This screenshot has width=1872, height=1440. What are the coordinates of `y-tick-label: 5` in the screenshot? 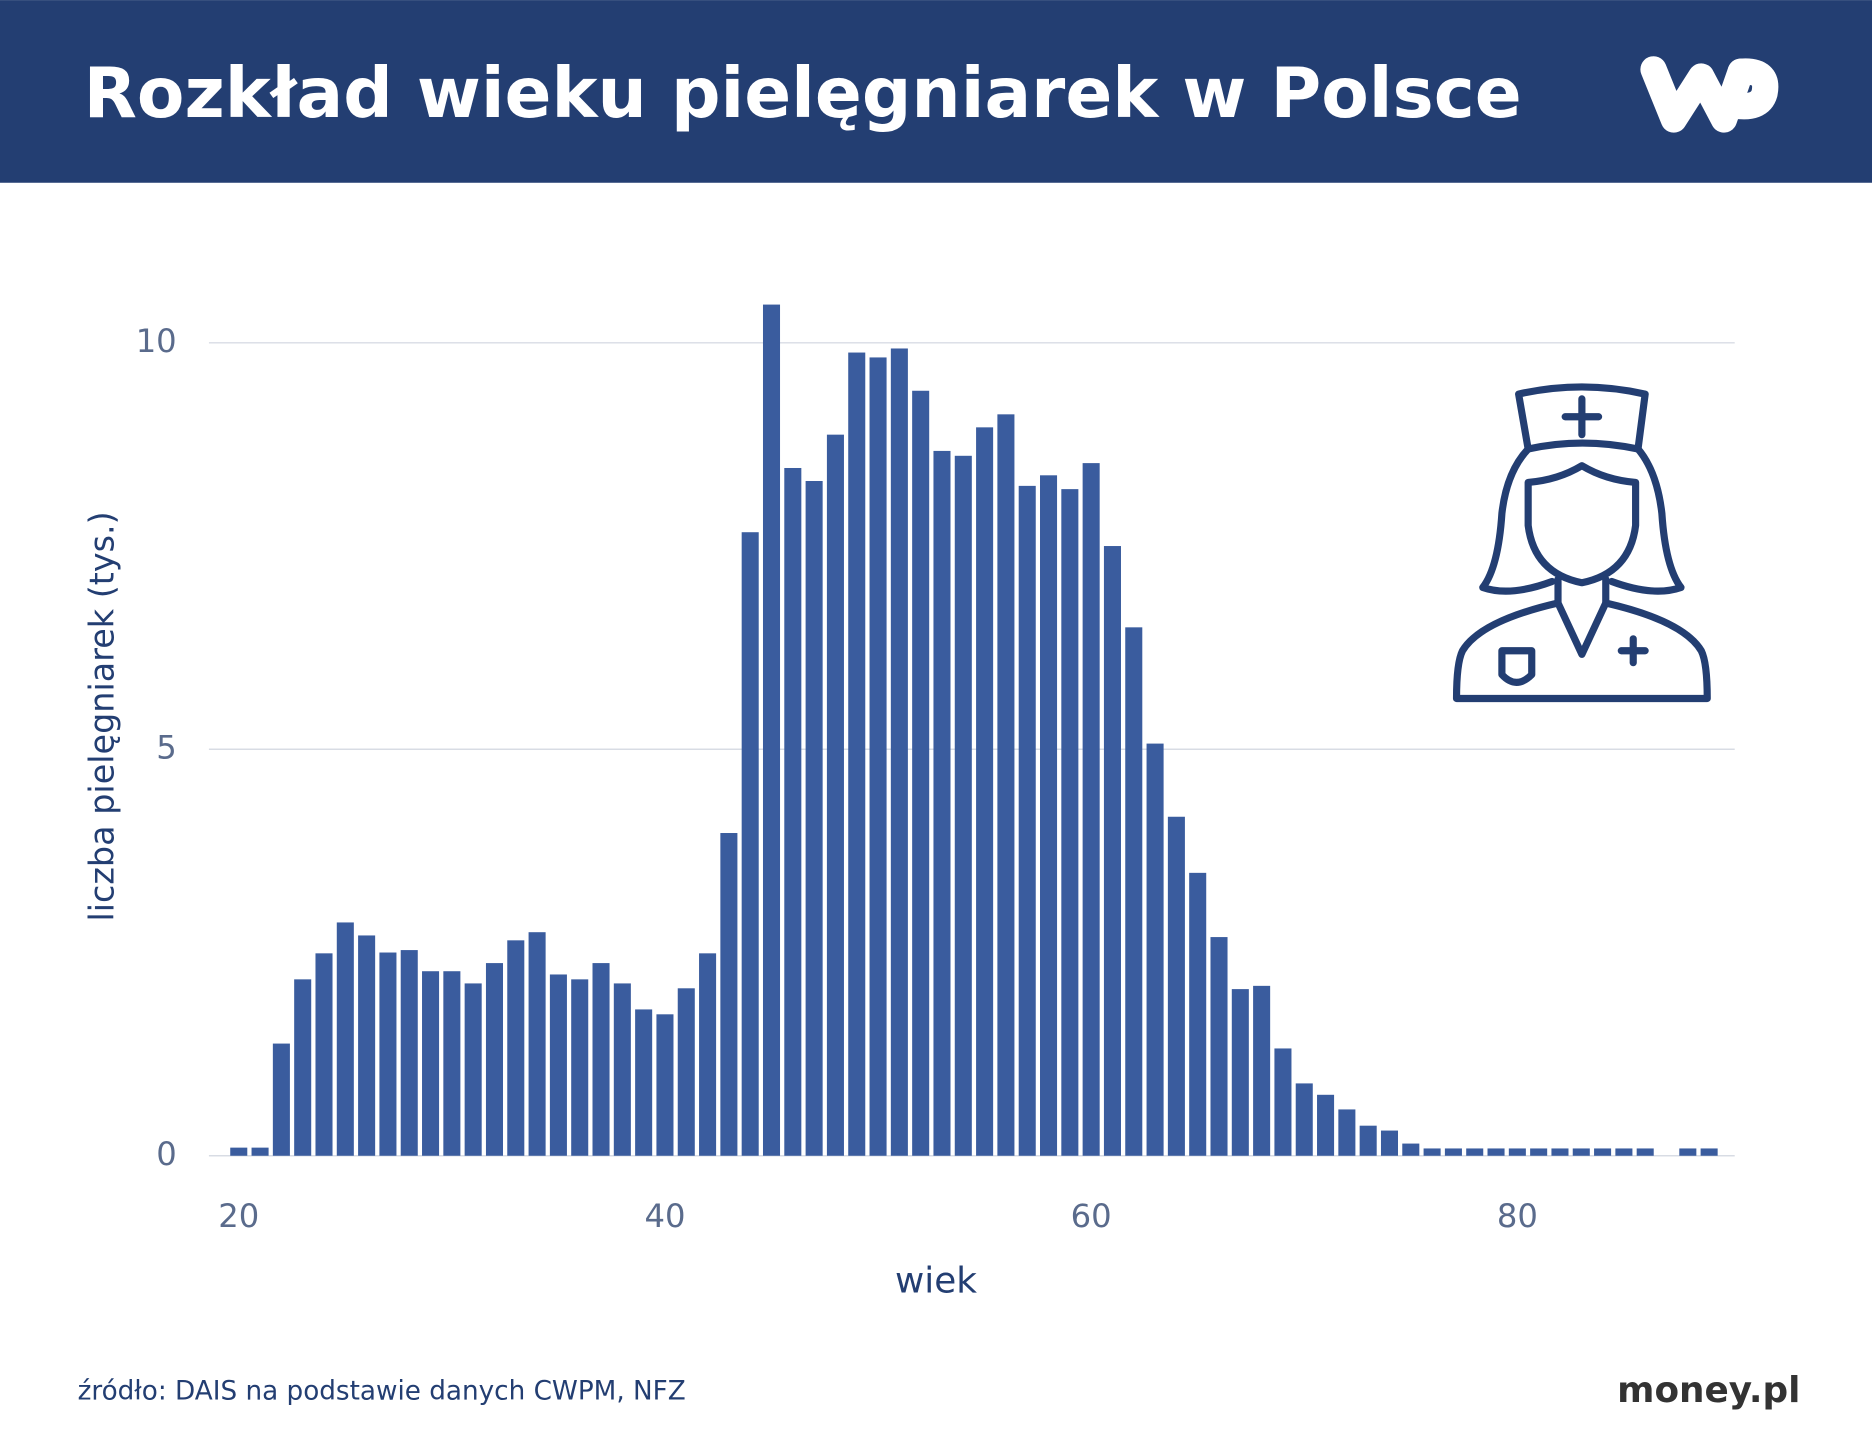 It's located at (166, 747).